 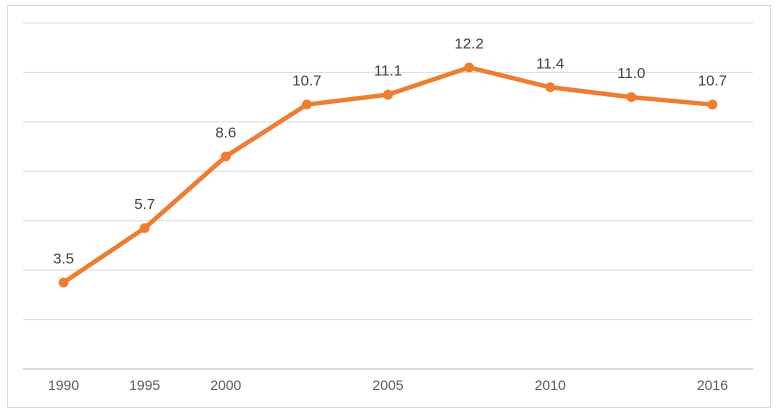 What do you see at coordinates (63, 385) in the screenshot?
I see `x-axis-label: 1990` at bounding box center [63, 385].